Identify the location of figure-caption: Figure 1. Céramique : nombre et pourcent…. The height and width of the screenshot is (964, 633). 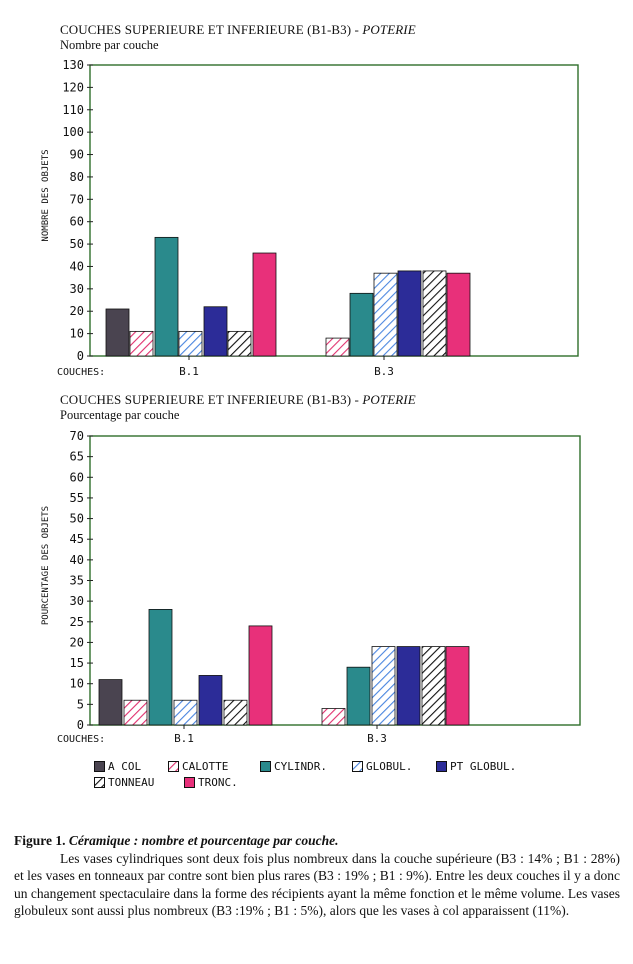
(317, 876).